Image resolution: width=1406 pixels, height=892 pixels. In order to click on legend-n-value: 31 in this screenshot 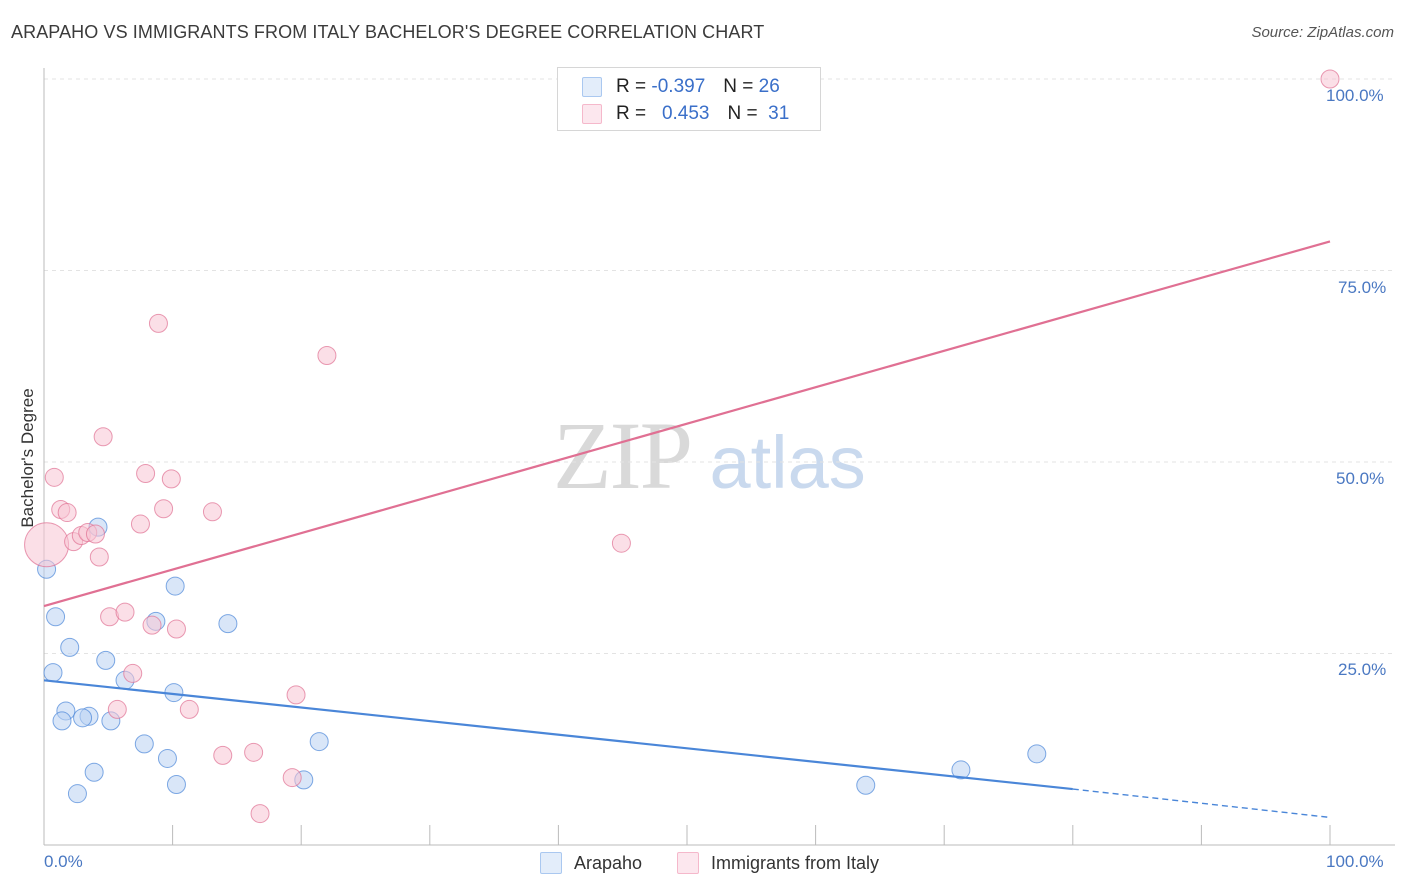, I will do `click(779, 113)`.